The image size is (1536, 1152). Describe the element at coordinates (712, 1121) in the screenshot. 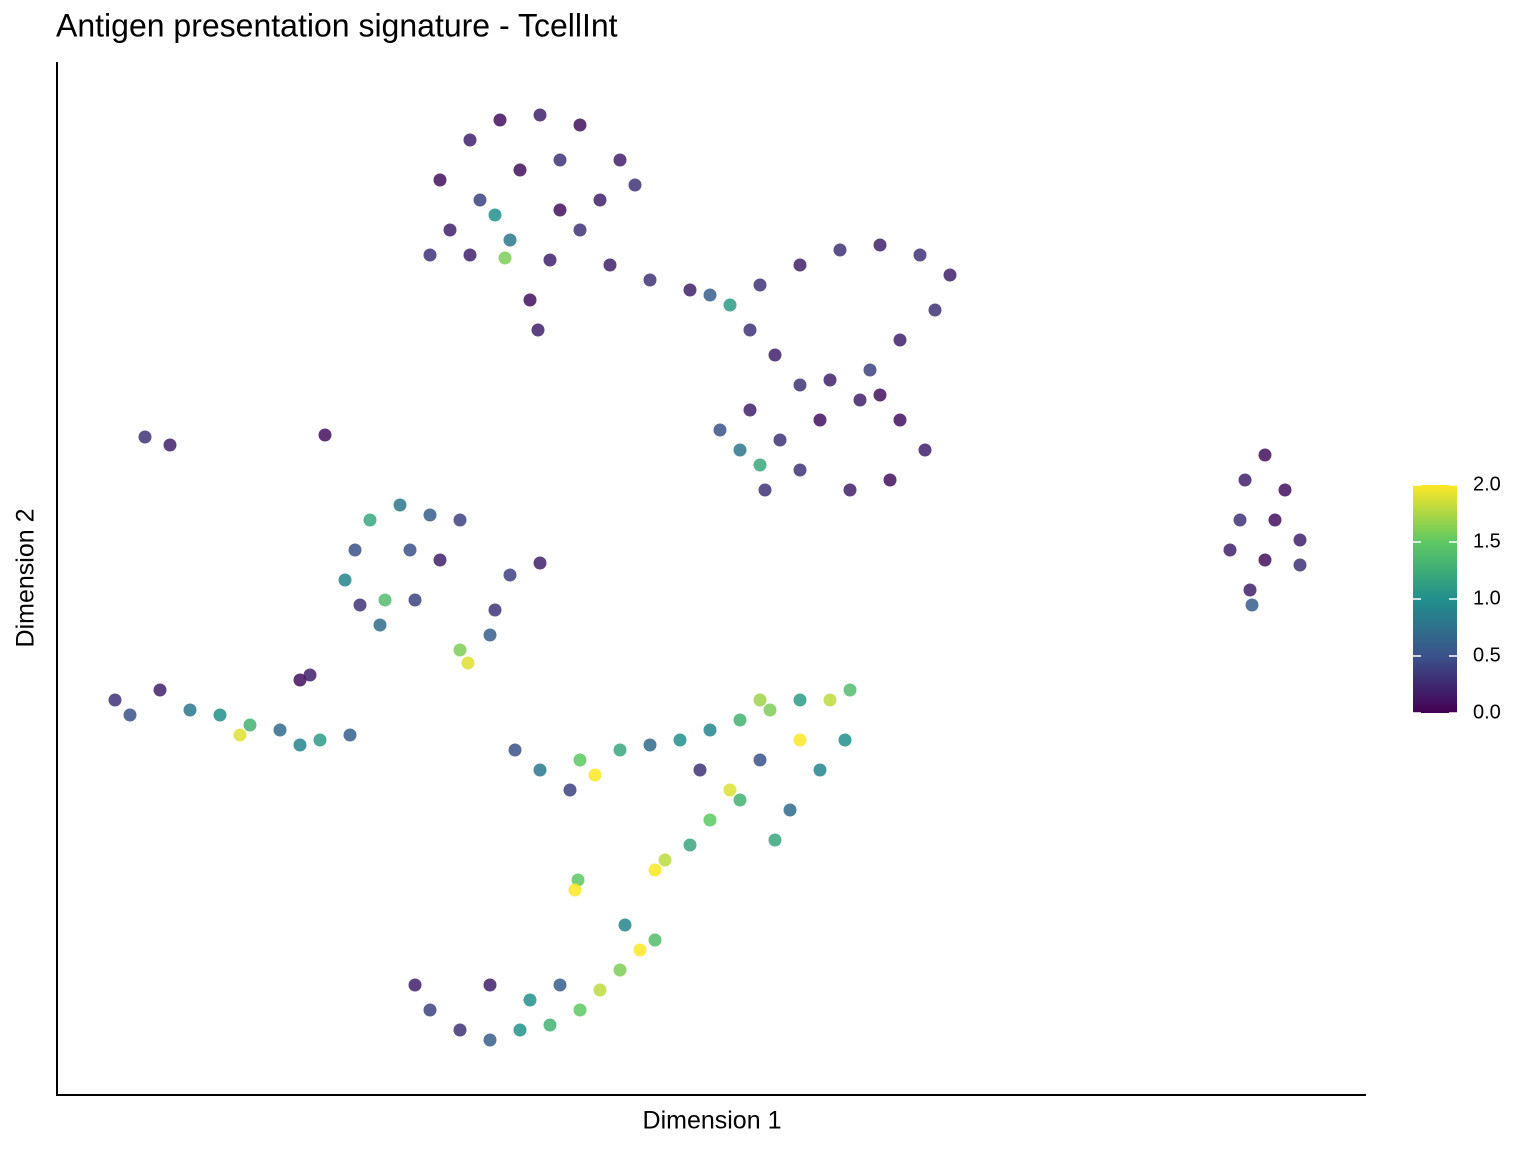

I see `x-axis-title: Dimension 1` at that location.